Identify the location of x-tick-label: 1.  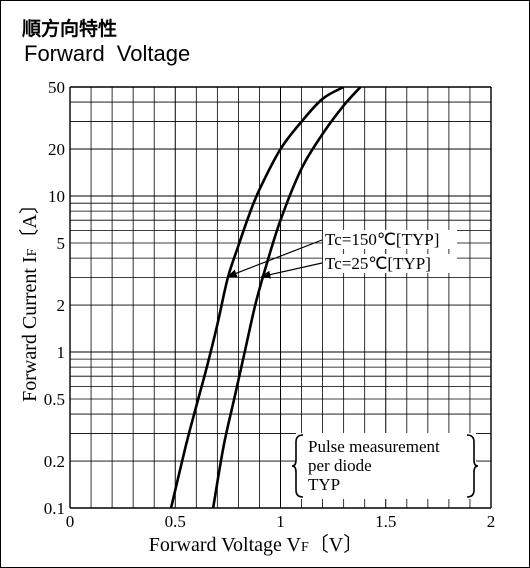
(280, 521).